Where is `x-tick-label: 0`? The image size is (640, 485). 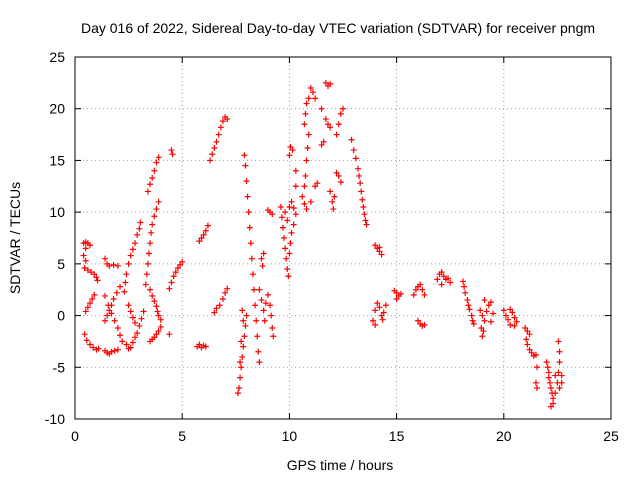
x-tick-label: 0 is located at coordinates (75, 436).